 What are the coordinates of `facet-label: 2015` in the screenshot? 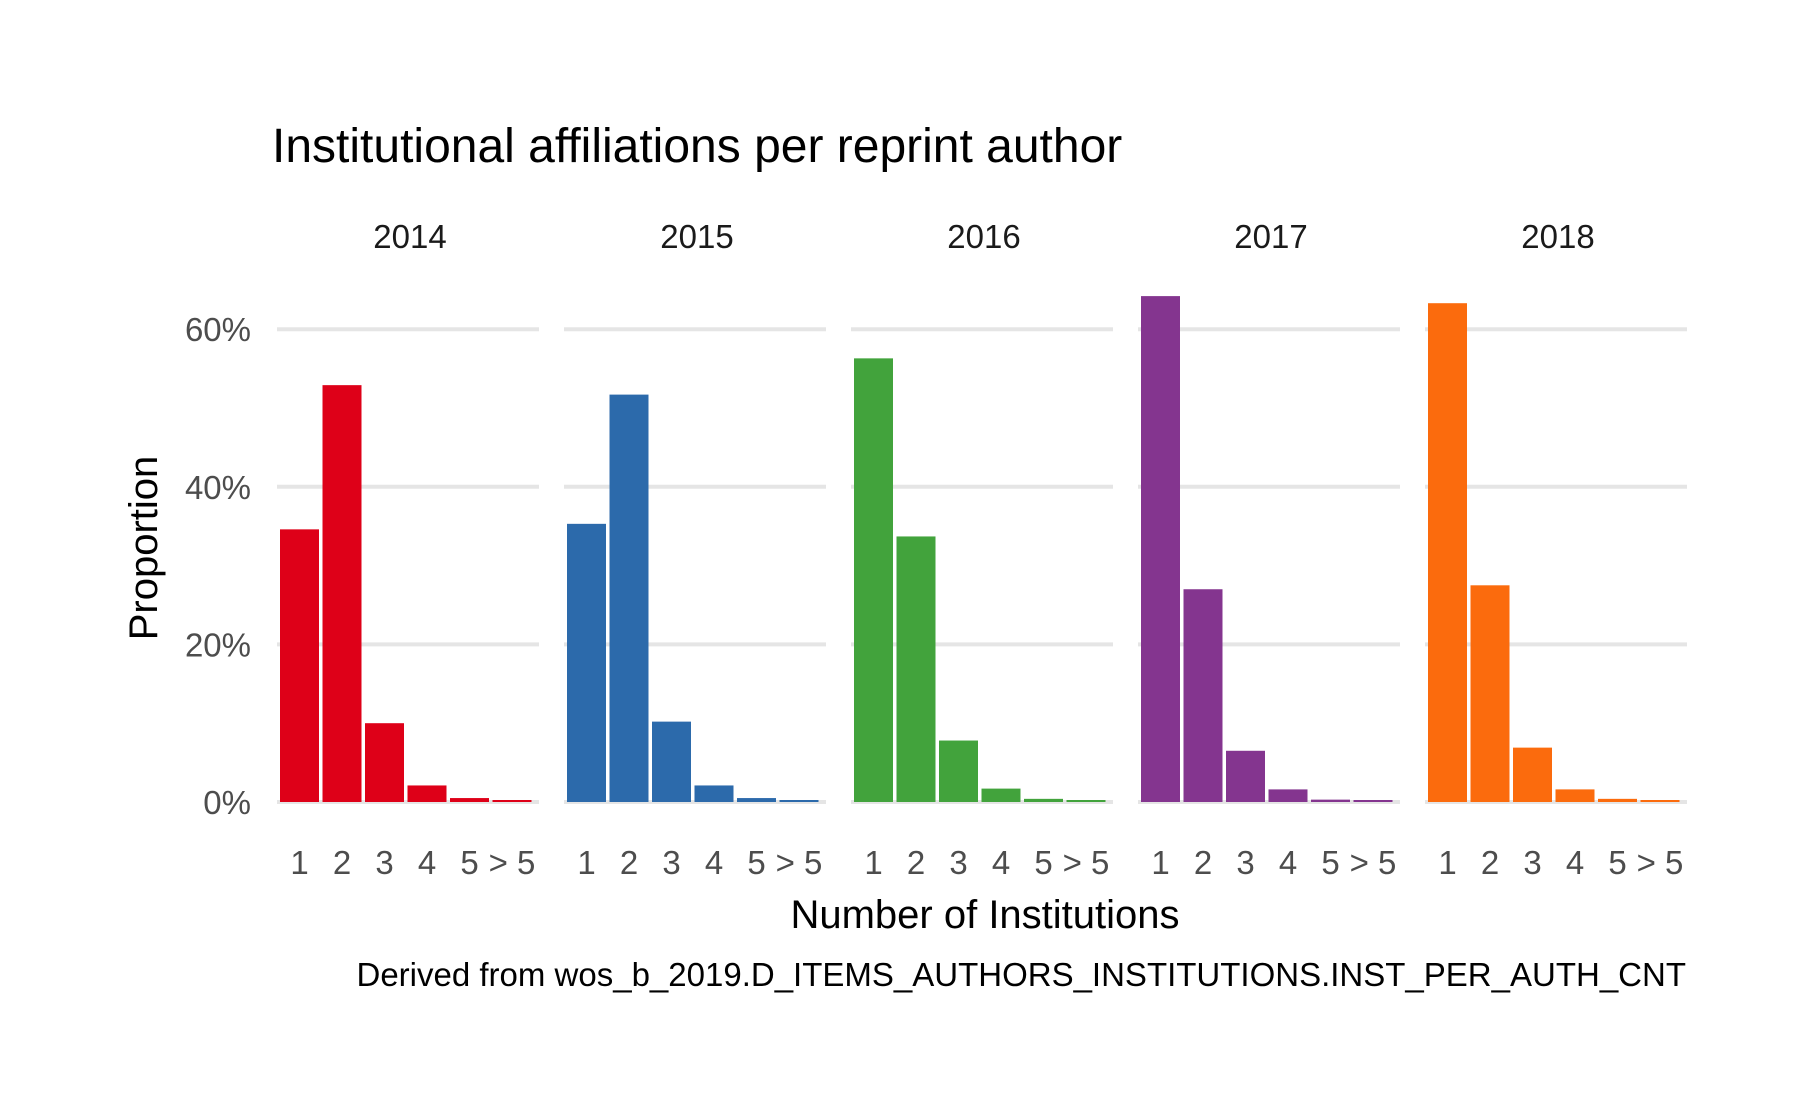 It's located at (696, 236).